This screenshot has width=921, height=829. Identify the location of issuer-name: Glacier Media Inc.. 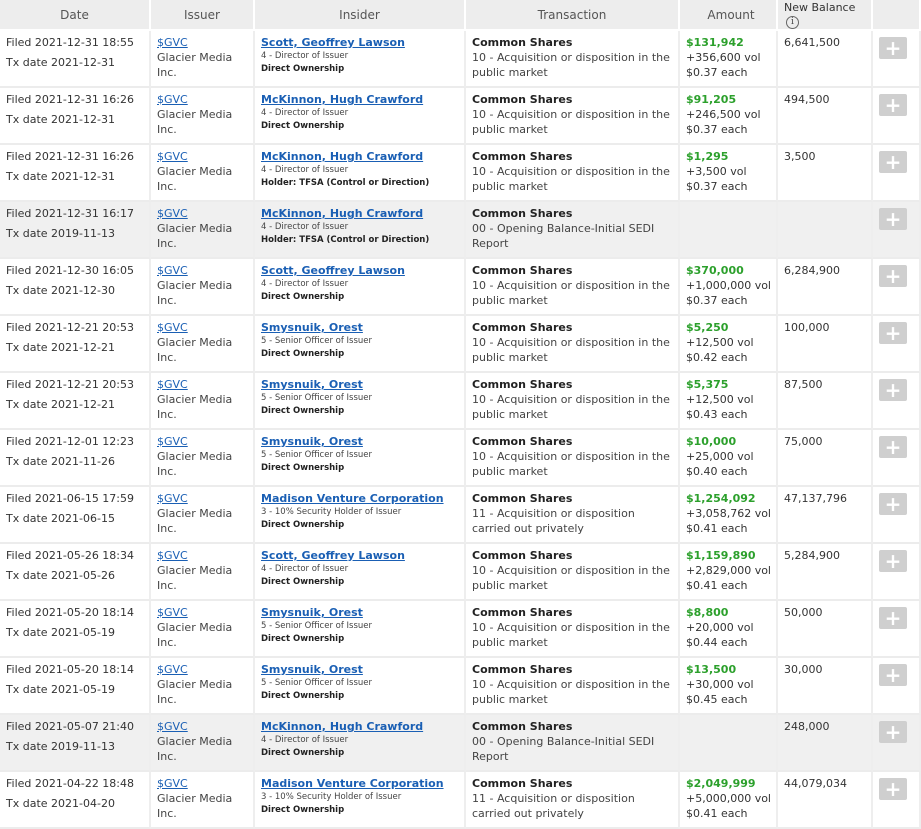
(195, 236).